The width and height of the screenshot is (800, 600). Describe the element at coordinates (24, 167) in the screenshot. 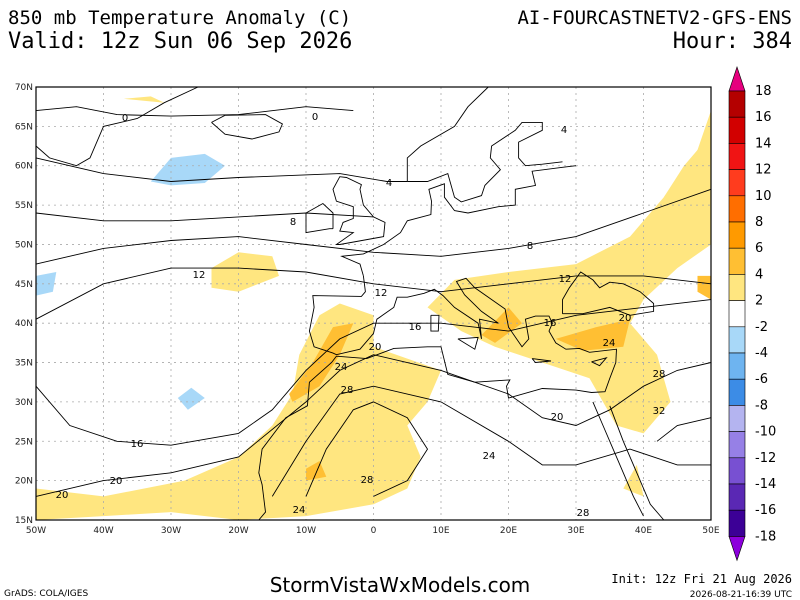

I see `lat-label: 60N` at that location.